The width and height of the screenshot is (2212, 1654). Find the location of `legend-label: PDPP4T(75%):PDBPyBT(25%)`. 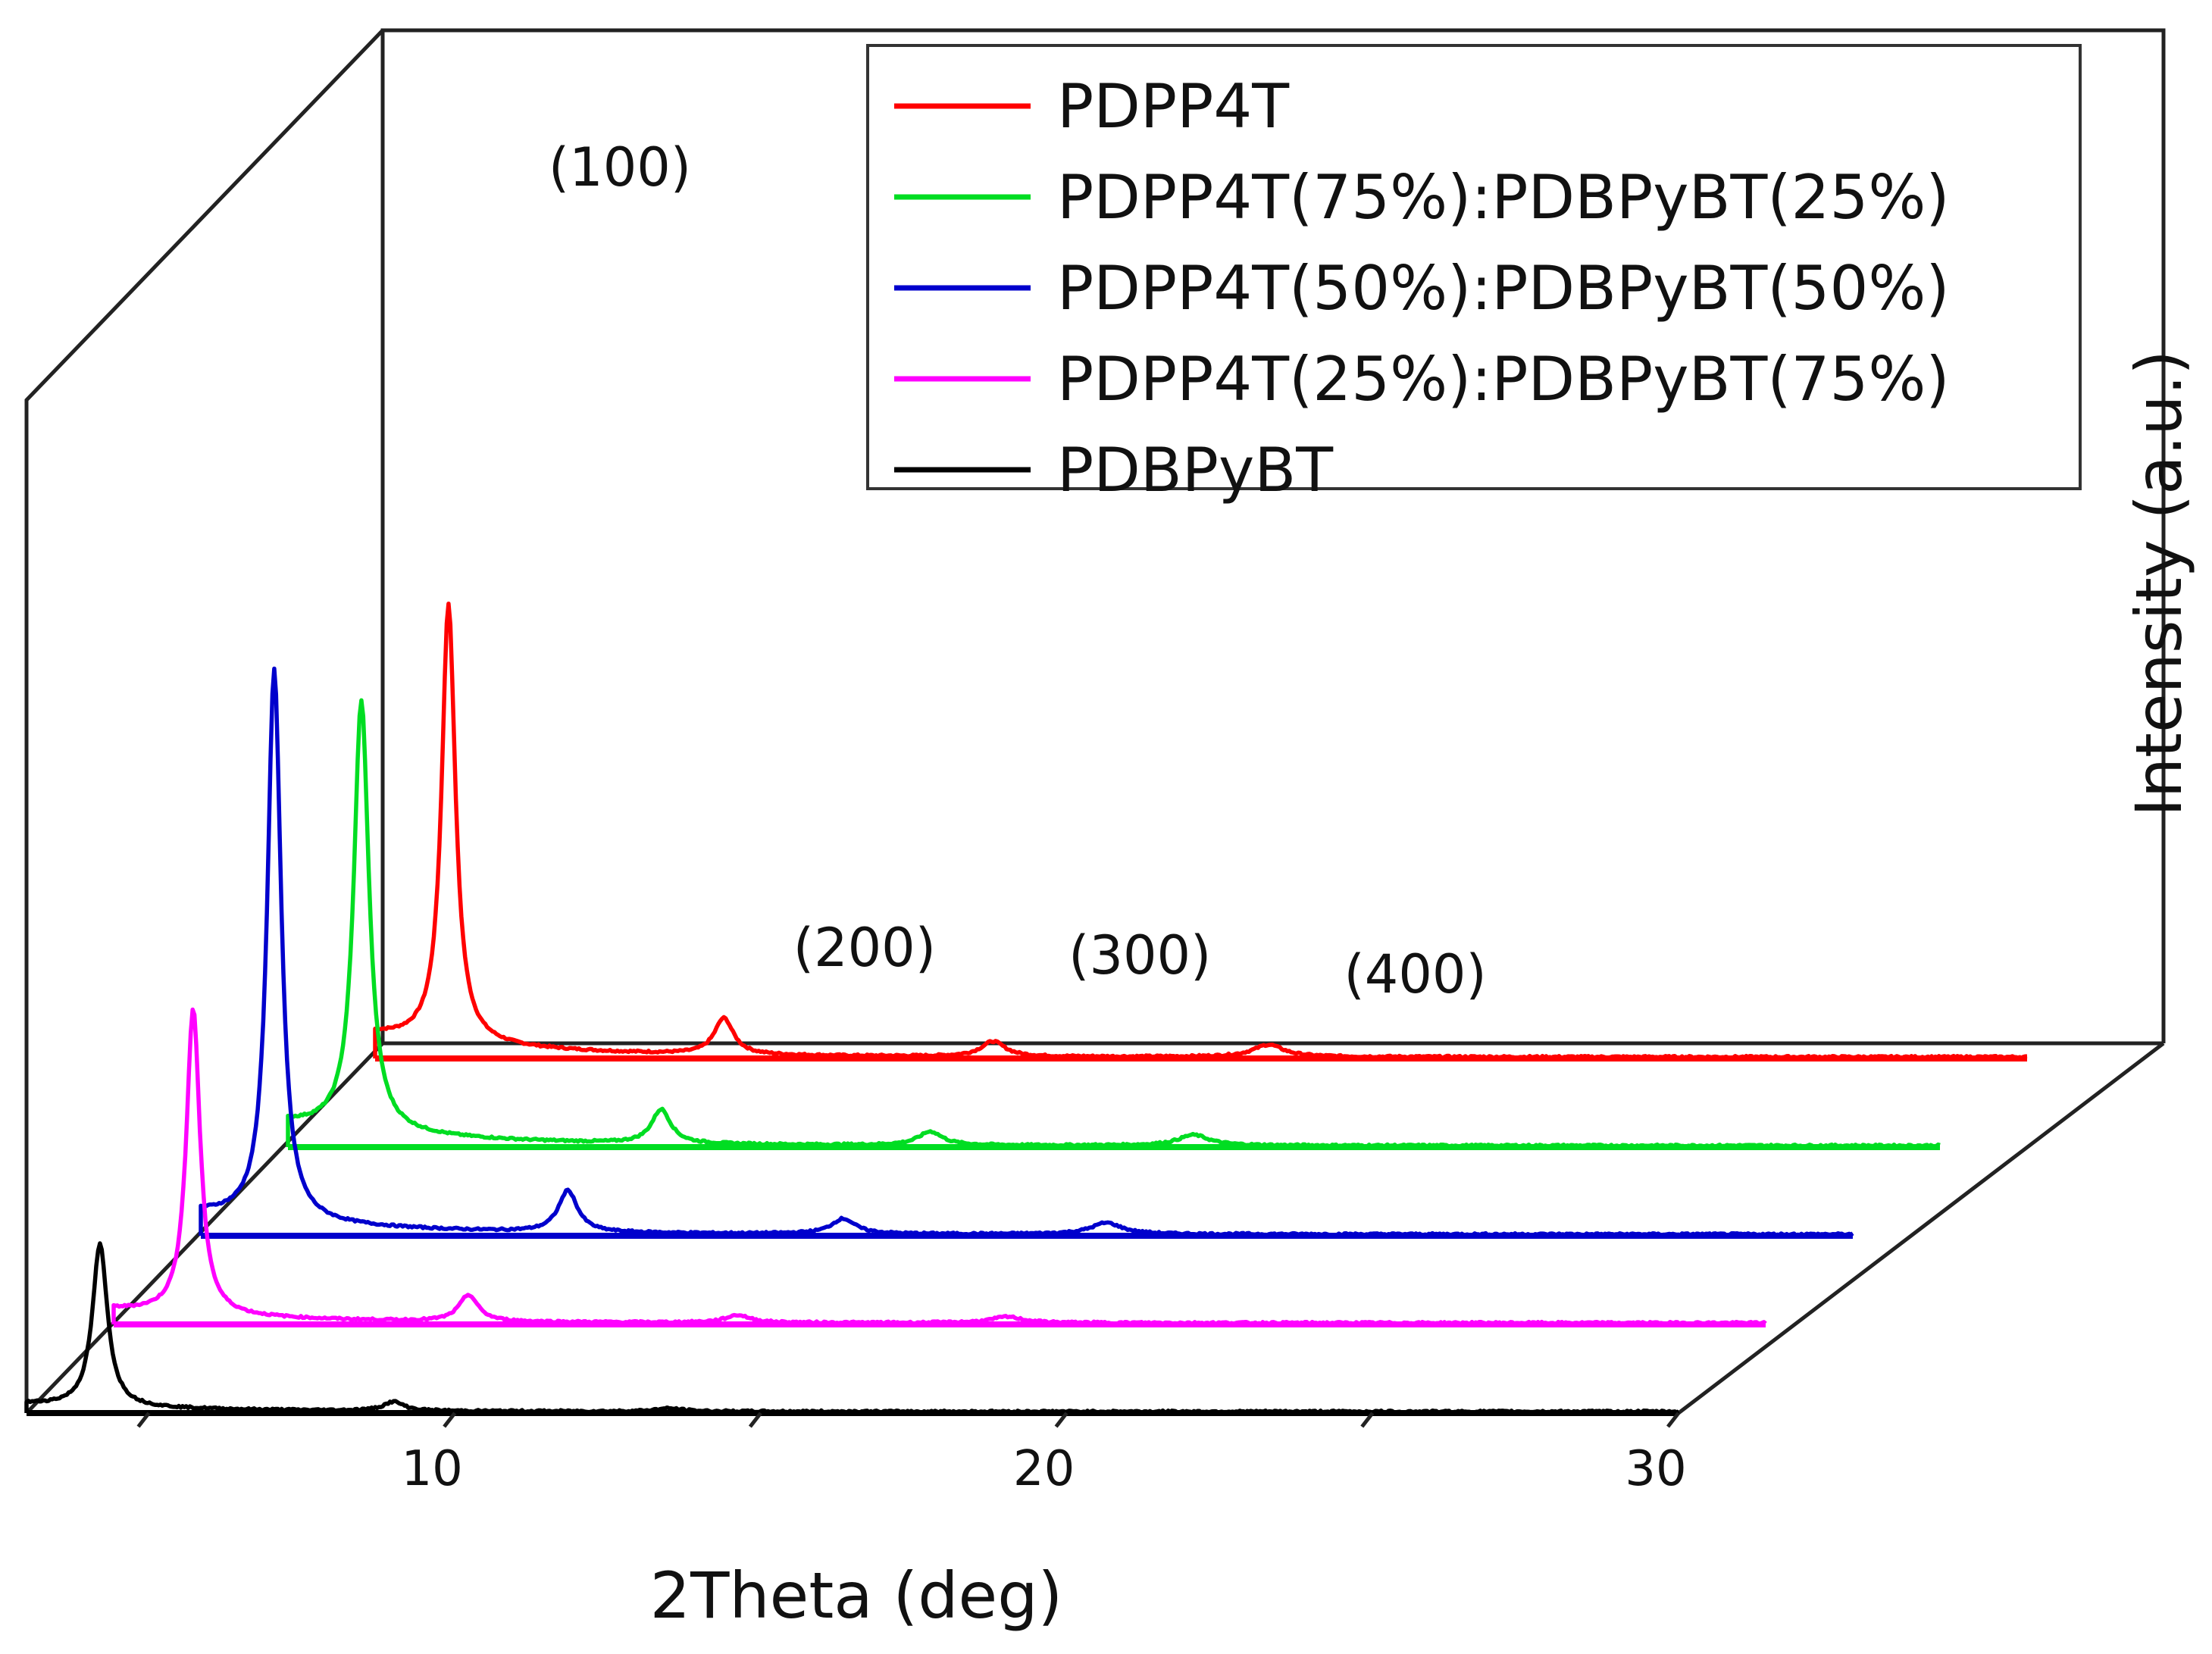

legend-label: PDPP4T(75%):PDBPyBT(25%) is located at coordinates (1503, 197).